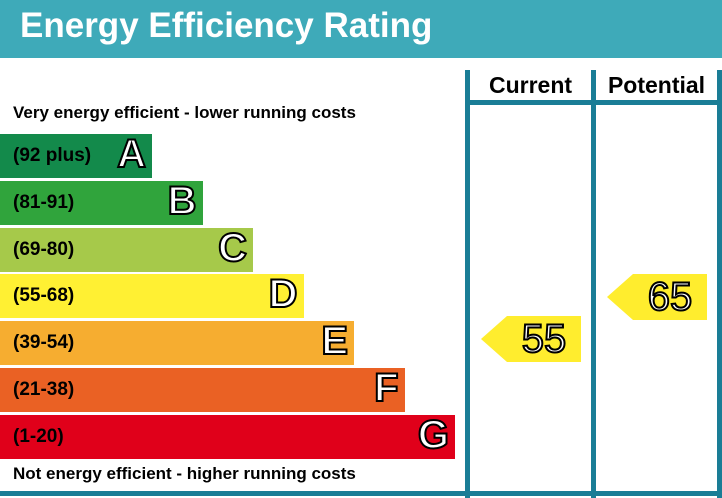 The width and height of the screenshot is (722, 498). Describe the element at coordinates (177, 342) in the screenshot. I see `band-e: (39-54) E` at that location.